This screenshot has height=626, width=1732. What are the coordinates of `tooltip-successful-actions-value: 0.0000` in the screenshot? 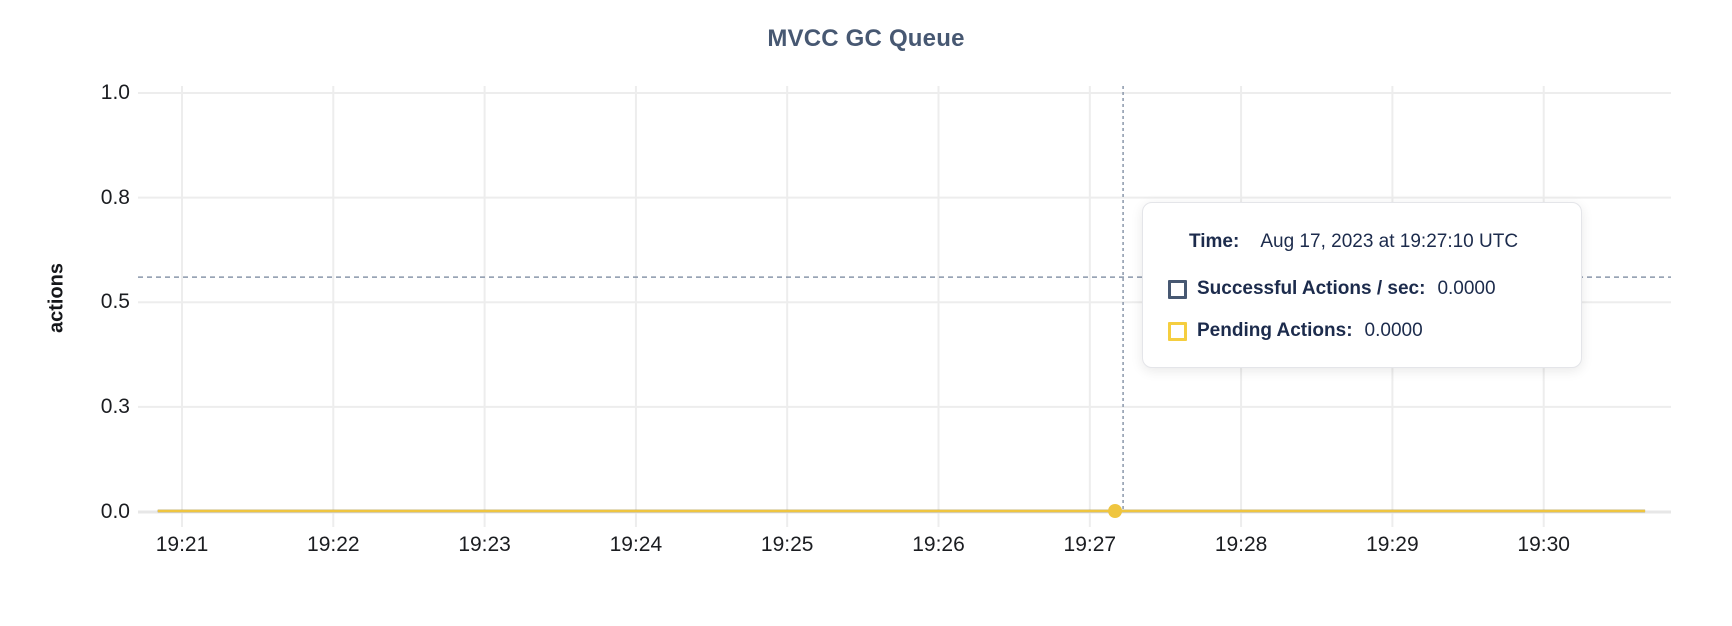 It's located at (1466, 288).